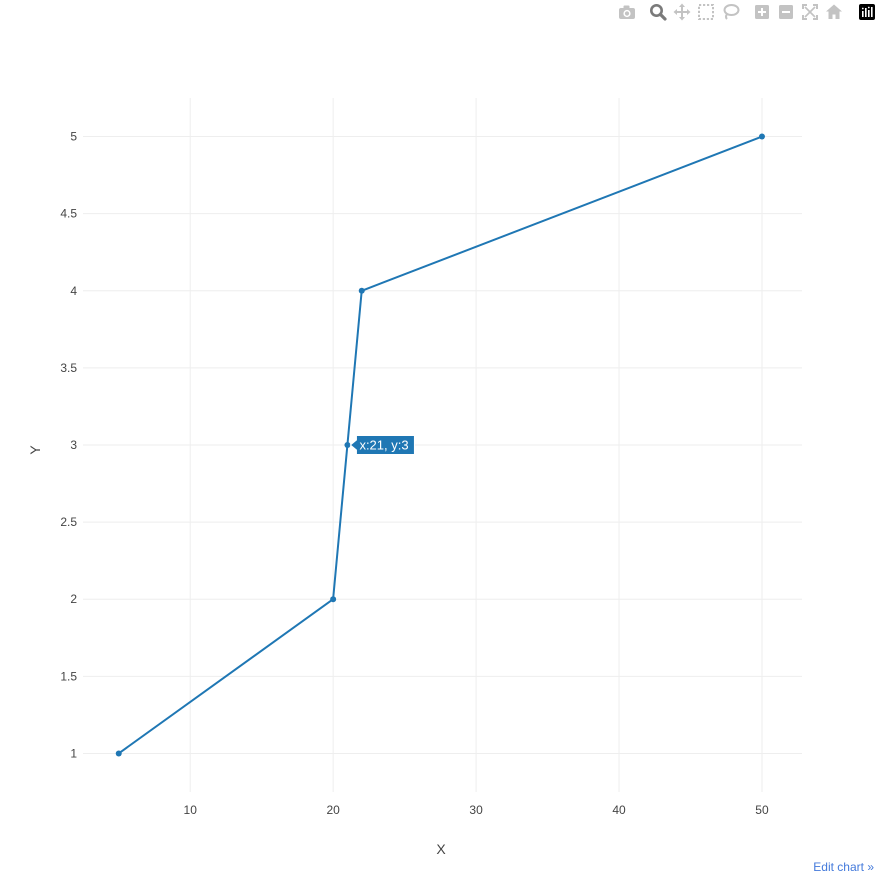 The height and width of the screenshot is (880, 878). I want to click on y-tick-label: 1.5, so click(68, 676).